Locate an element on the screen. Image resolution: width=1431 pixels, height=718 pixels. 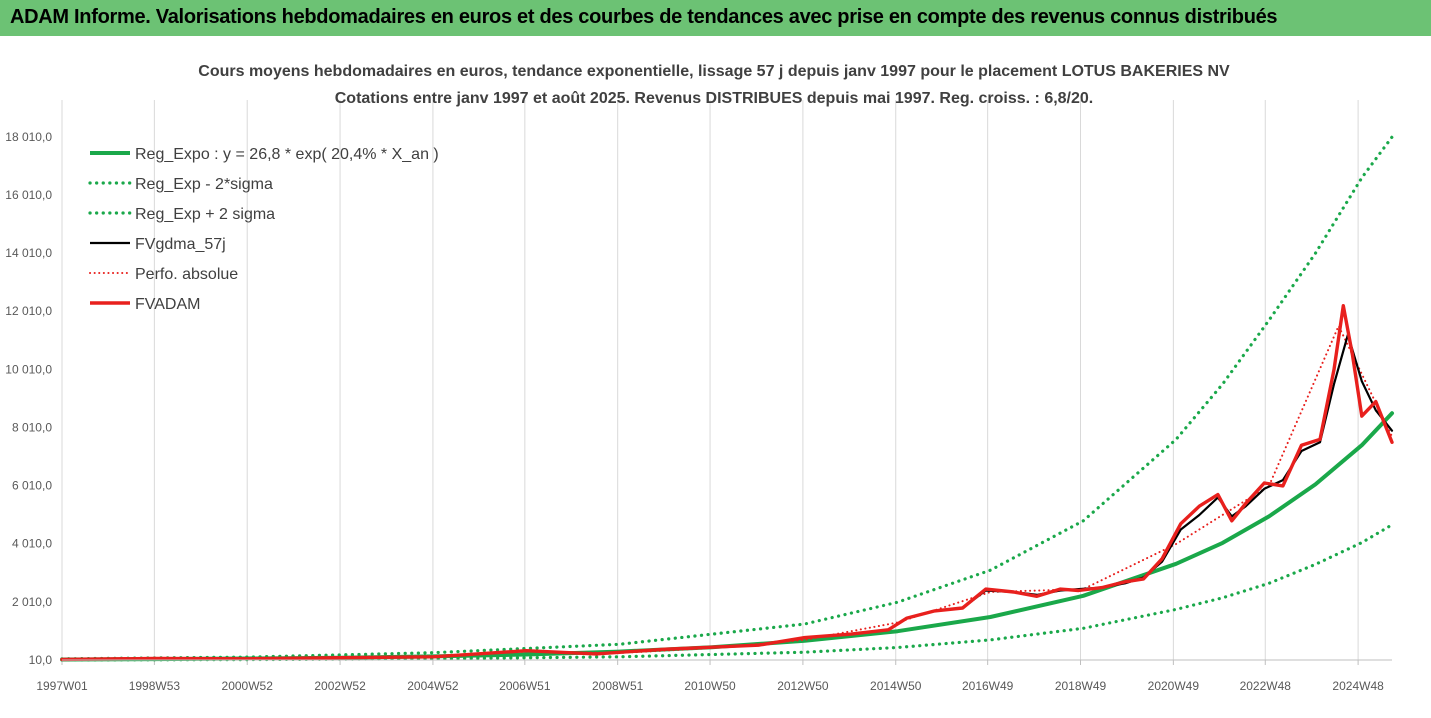
x-tick-label: 2024W48 is located at coordinates (1358, 686).